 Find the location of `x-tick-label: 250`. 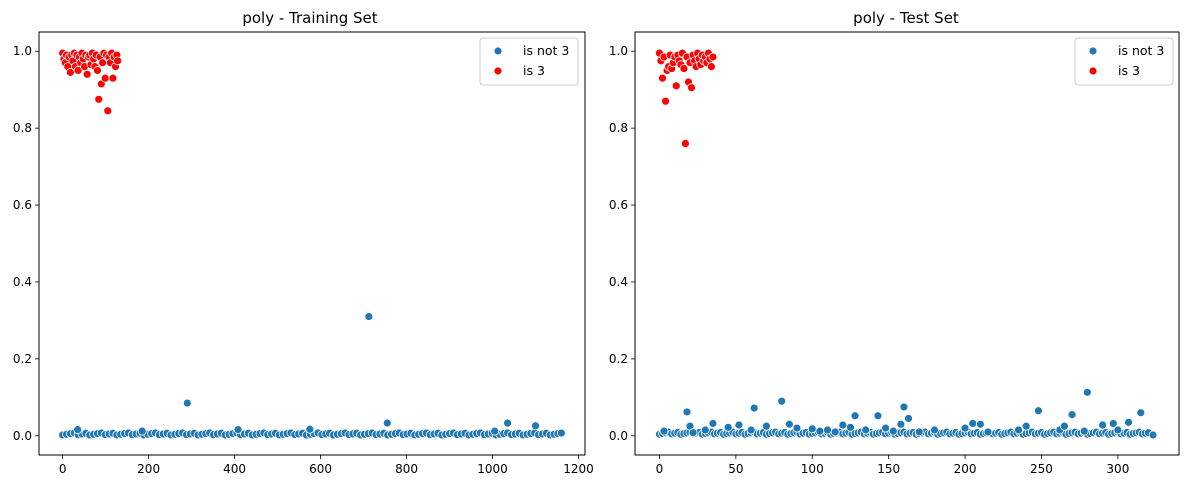

x-tick-label: 250 is located at coordinates (1041, 469).